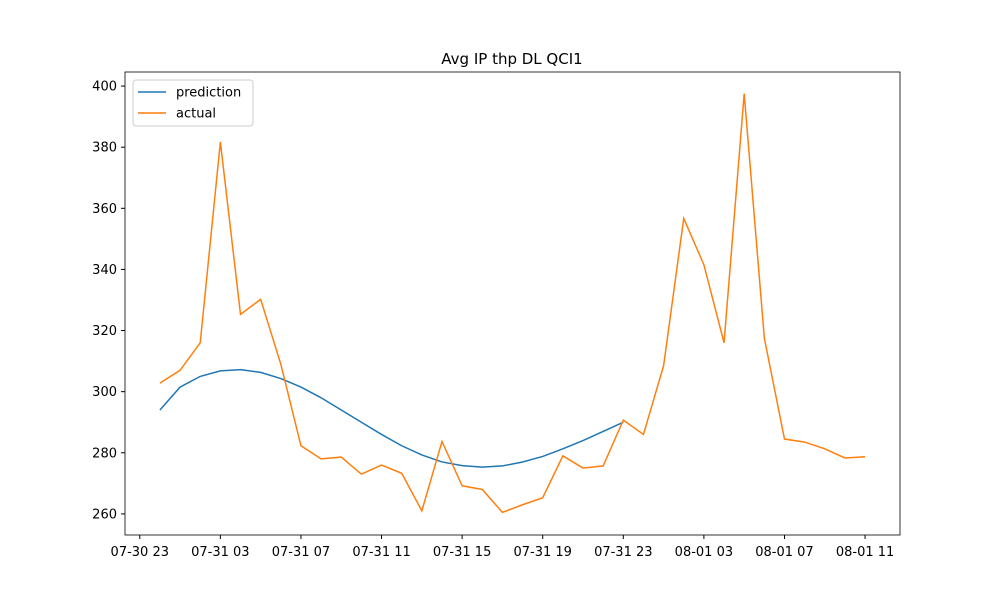 The width and height of the screenshot is (1000, 604). What do you see at coordinates (140, 552) in the screenshot?
I see `x-tick-label: 07-30 23` at bounding box center [140, 552].